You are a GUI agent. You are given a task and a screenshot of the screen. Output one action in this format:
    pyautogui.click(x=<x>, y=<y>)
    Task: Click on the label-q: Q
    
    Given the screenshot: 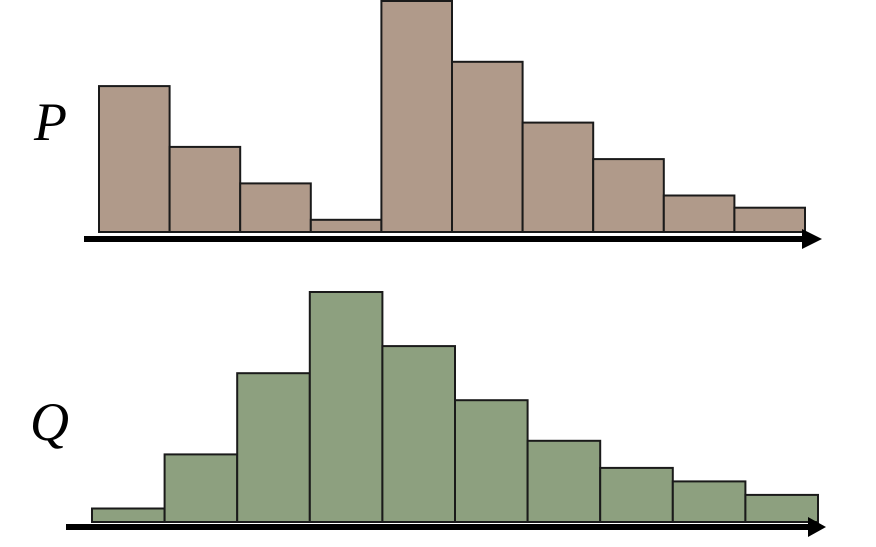 What is the action you would take?
    pyautogui.click(x=49, y=422)
    